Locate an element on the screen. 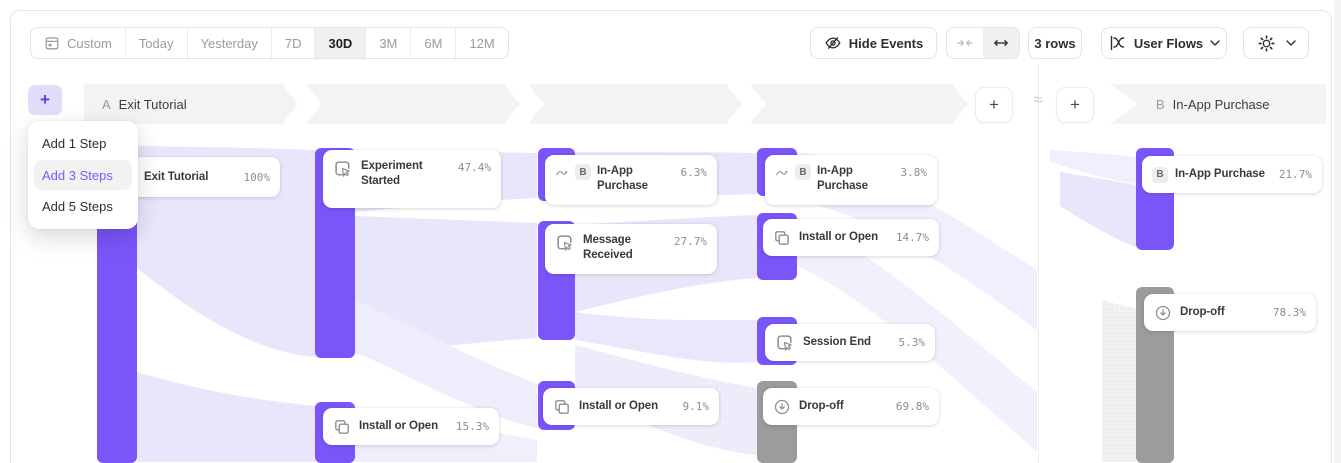  add-step-menu: Add 1 Step Add 3 Steps Add 5 Steps is located at coordinates (83, 175).